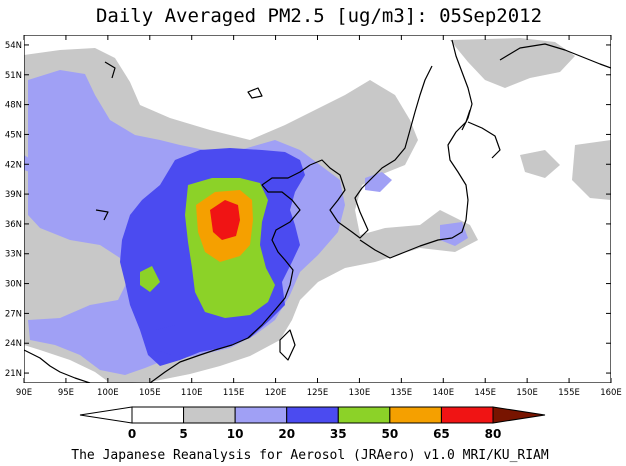  Describe the element at coordinates (192, 393) in the screenshot. I see `lon-tick-label: 110E` at that location.